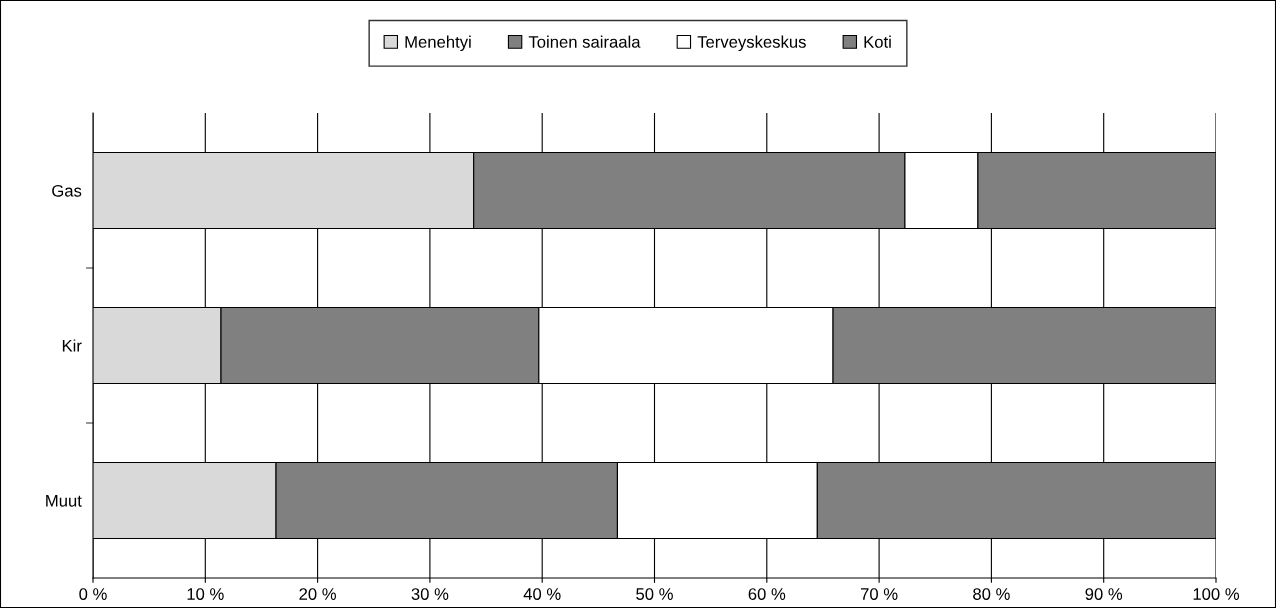  What do you see at coordinates (430, 594) in the screenshot?
I see `x-tick-label: 30 %` at bounding box center [430, 594].